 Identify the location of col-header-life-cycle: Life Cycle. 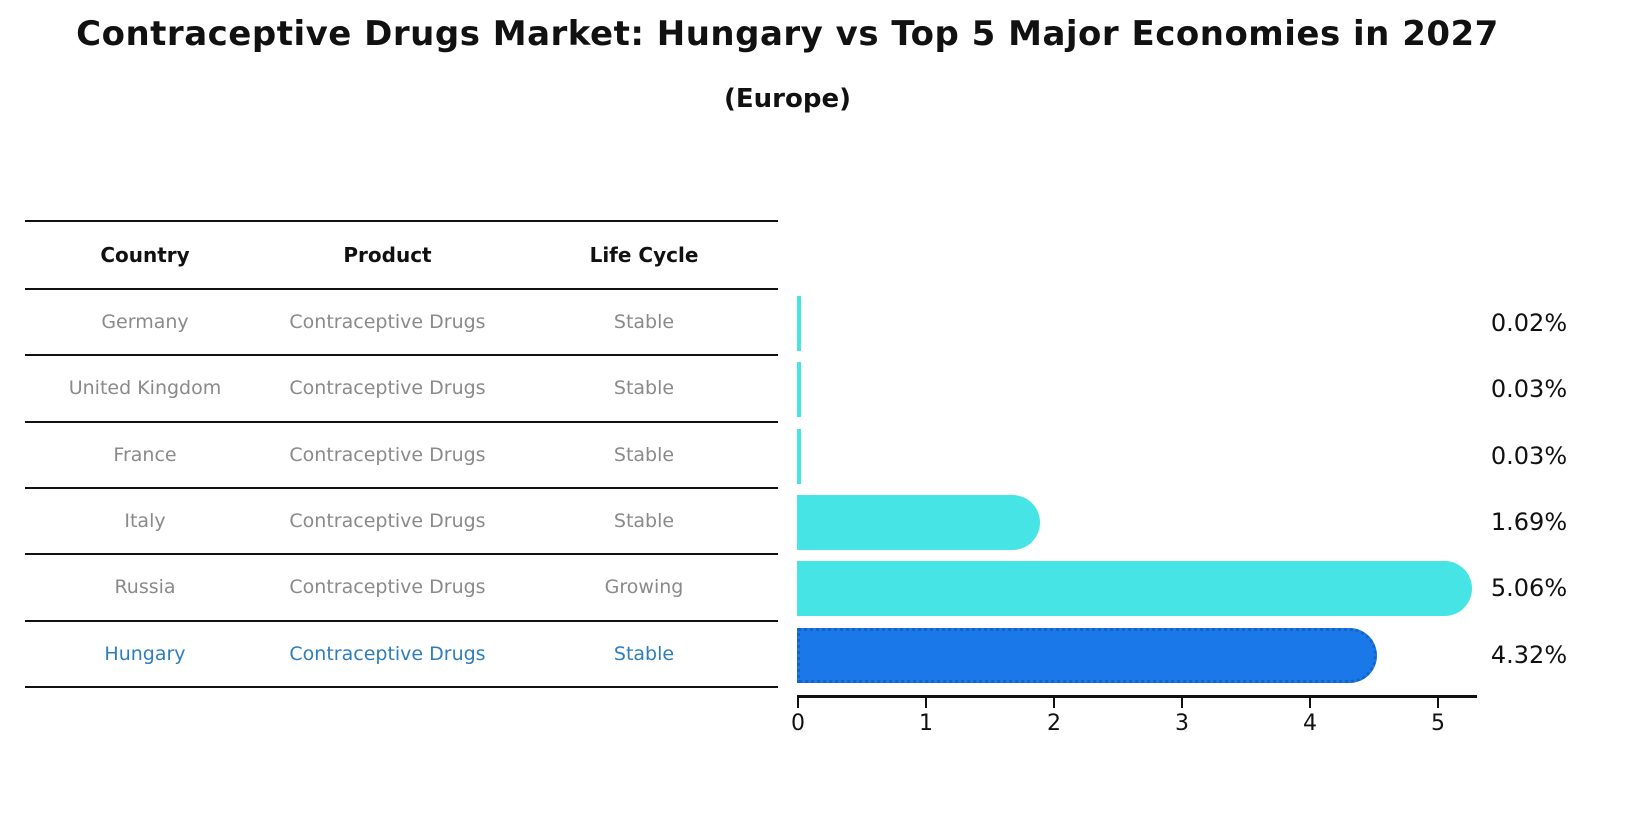
(644, 255).